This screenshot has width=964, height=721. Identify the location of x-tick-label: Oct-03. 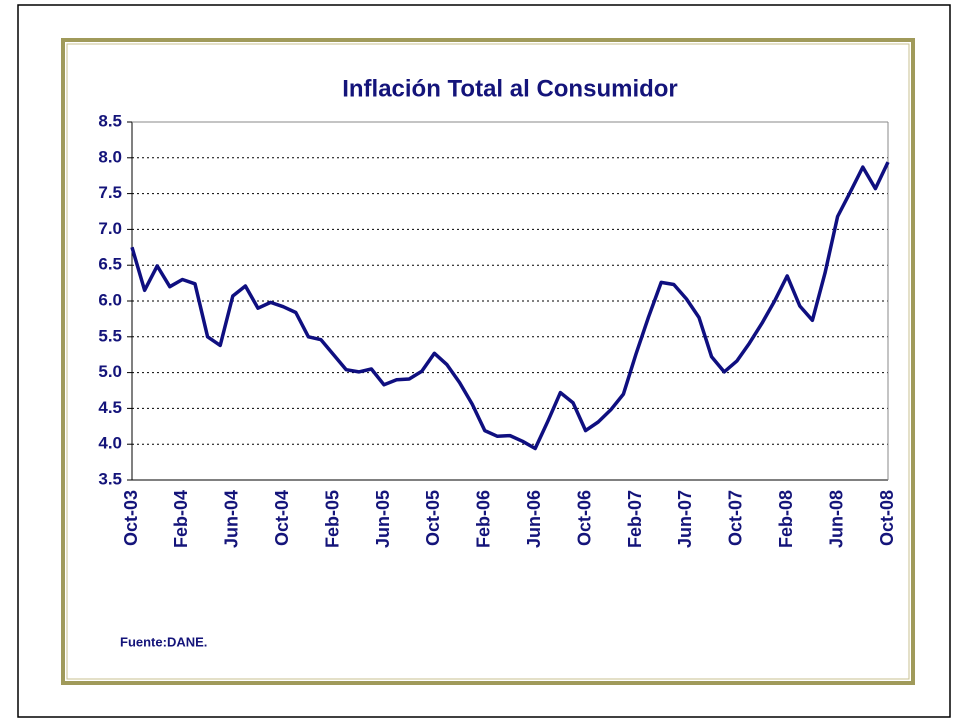
(131, 518).